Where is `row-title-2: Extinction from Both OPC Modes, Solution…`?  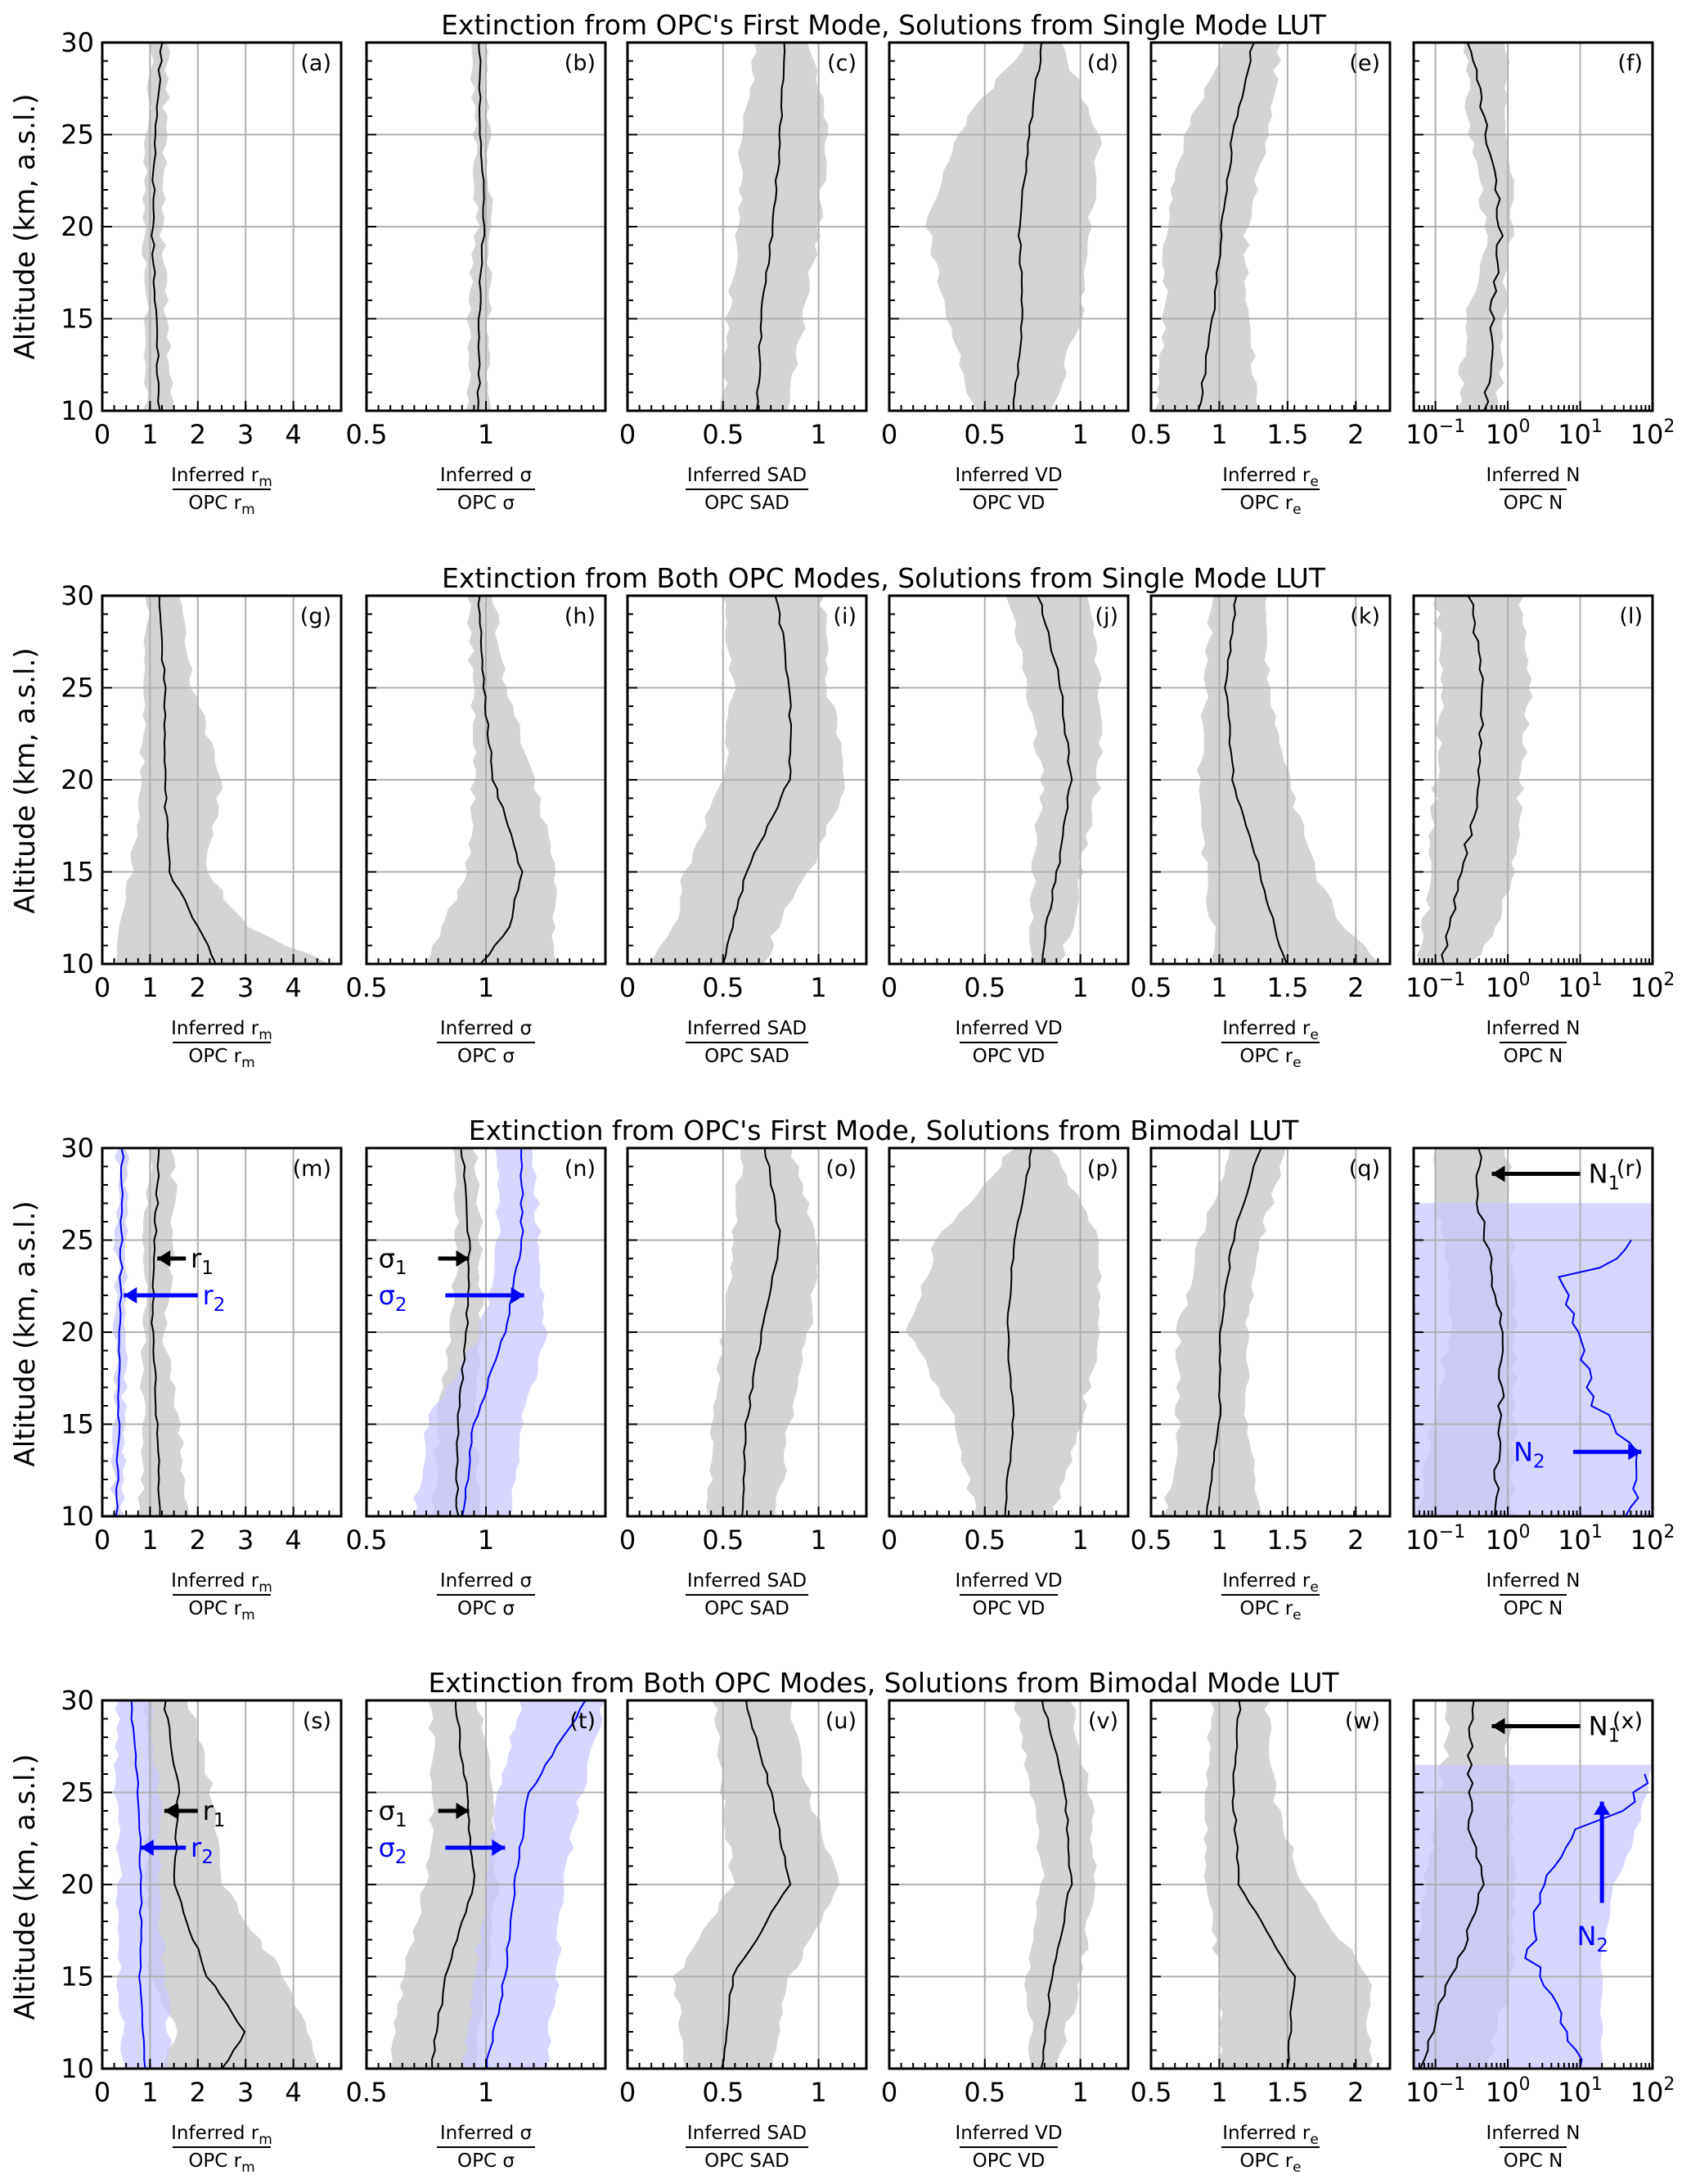
row-title-2: Extinction from Both OPC Modes, Solution… is located at coordinates (884, 578).